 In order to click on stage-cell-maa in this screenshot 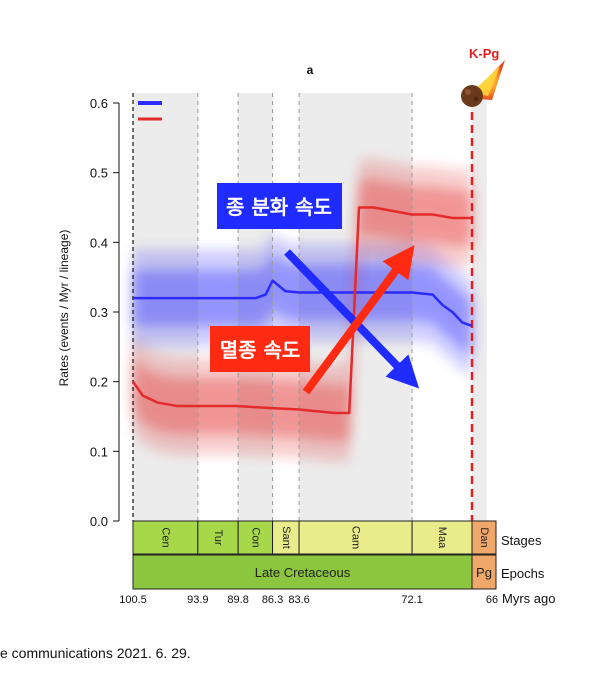, I will do `click(442, 537)`.